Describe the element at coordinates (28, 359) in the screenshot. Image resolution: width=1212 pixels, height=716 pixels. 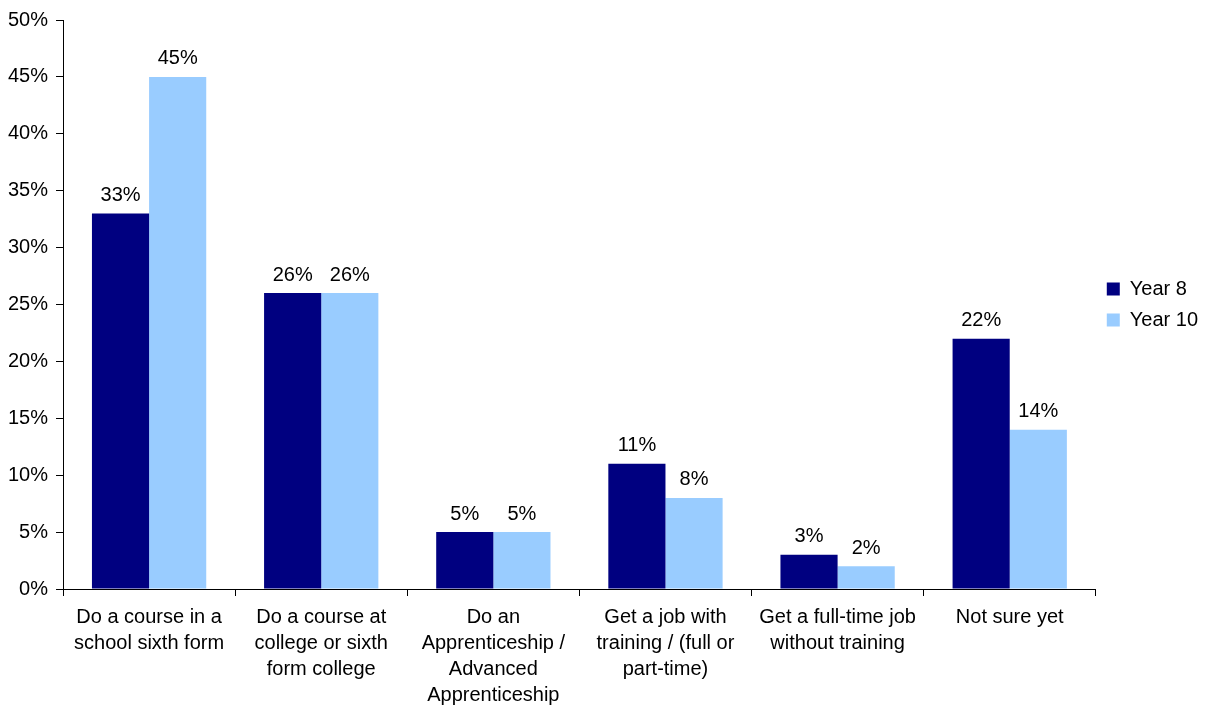
I see `y-tick-label: 20%` at that location.